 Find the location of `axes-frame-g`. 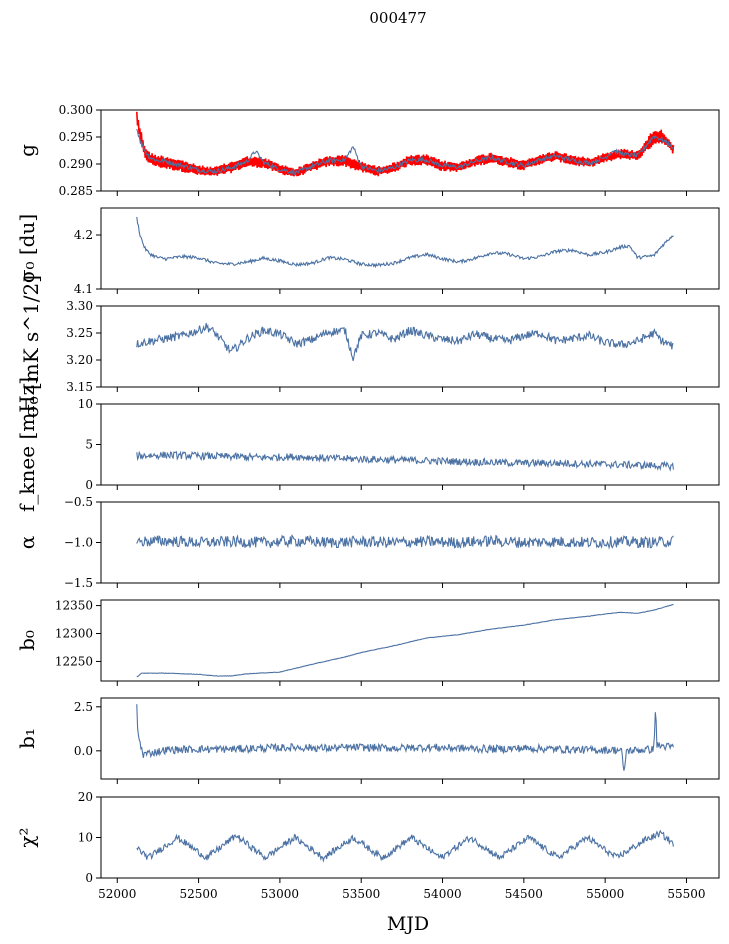

axes-frame-g is located at coordinates (410, 150).